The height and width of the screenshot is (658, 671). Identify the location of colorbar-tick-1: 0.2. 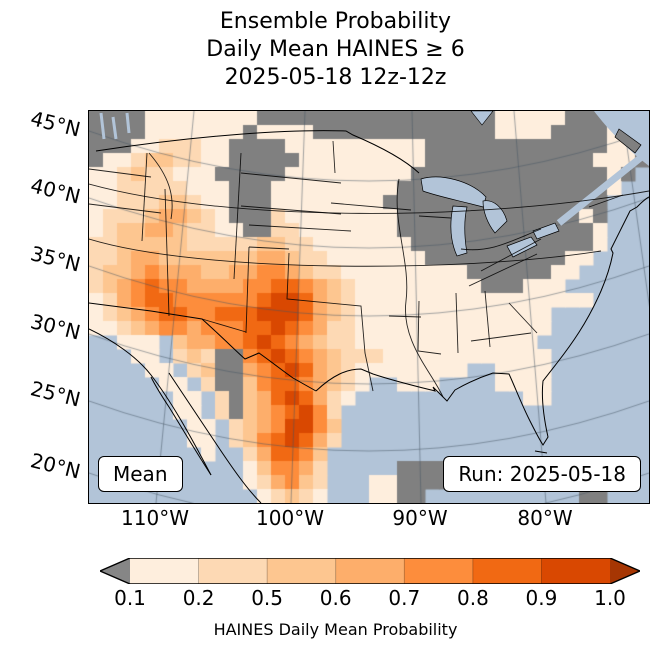
(198, 598).